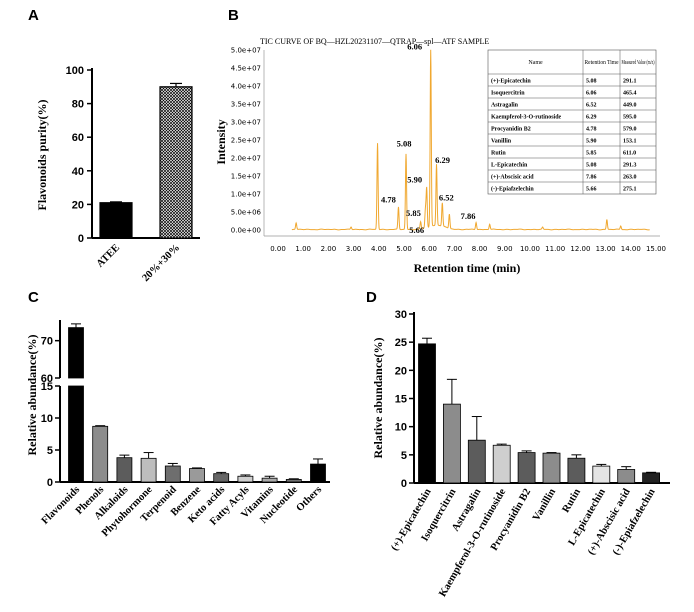 The height and width of the screenshot is (612, 694). Describe the element at coordinates (631, 249) in the screenshot. I see `b-x-tick-label: 14.00` at that location.